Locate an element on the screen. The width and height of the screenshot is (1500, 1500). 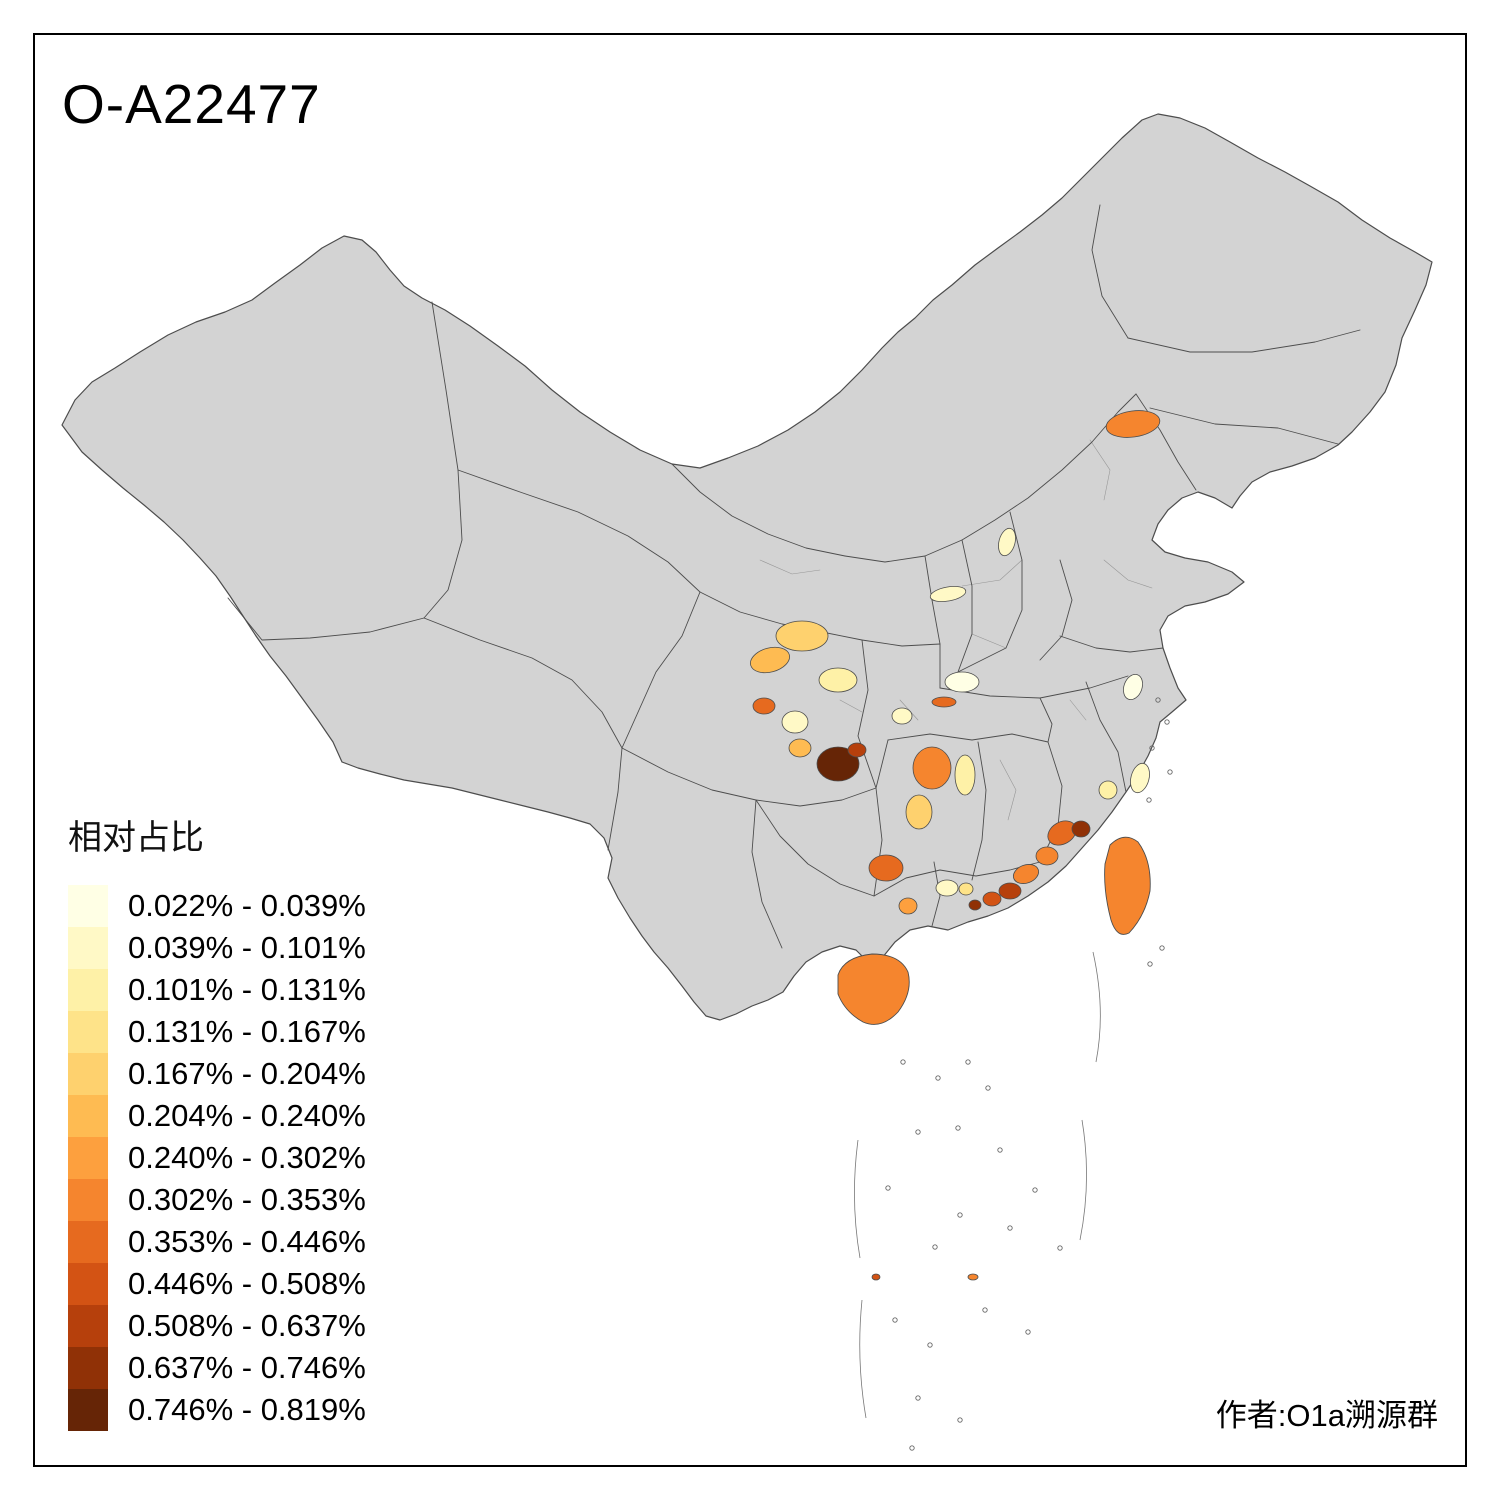
legend-row: 0.167% - 0.204% is located at coordinates (217, 1074).